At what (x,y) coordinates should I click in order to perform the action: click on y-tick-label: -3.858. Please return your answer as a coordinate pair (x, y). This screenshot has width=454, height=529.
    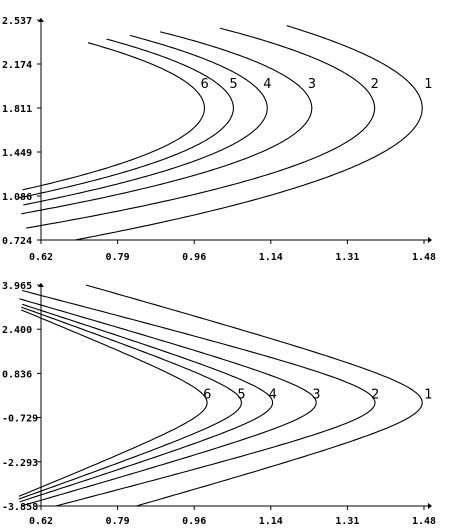
    Looking at the image, I should click on (20, 507).